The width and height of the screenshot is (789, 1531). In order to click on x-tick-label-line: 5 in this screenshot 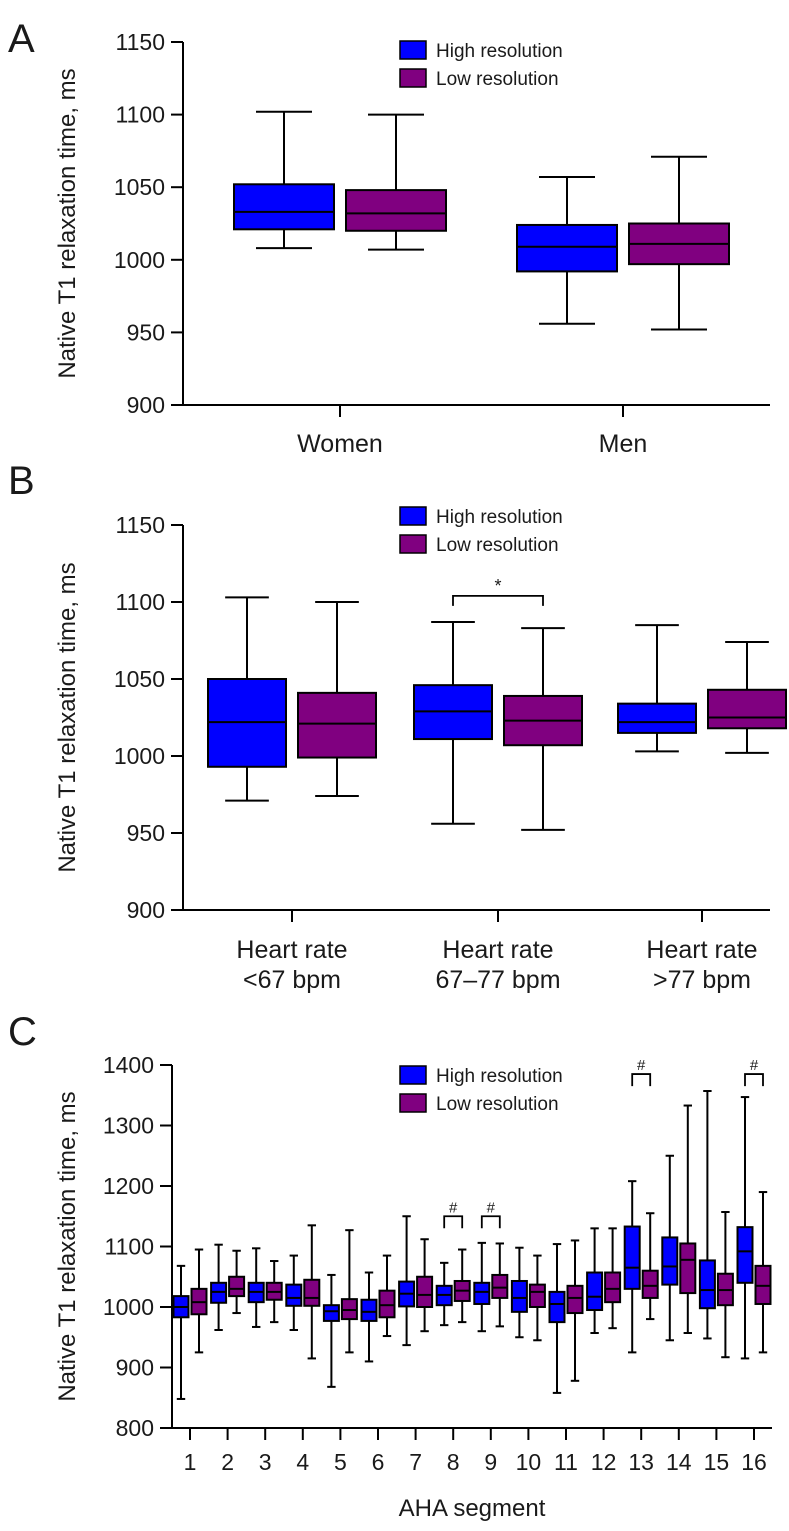, I will do `click(340, 1462)`.